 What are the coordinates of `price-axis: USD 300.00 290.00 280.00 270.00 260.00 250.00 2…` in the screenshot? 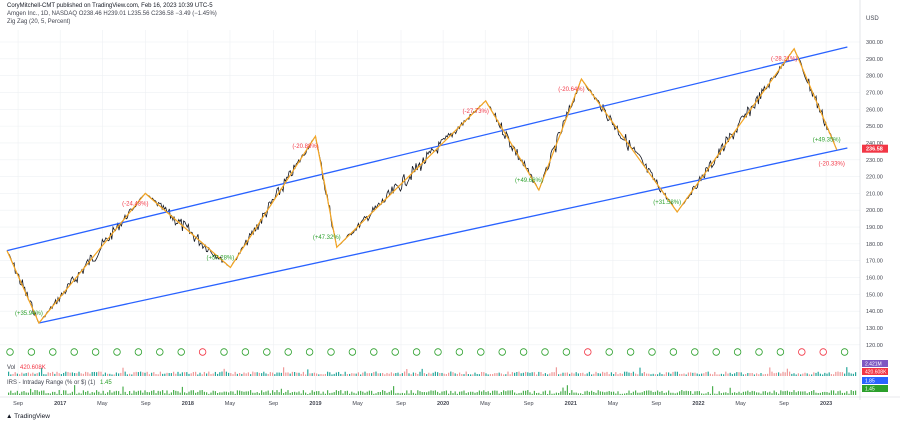 It's located at (873, 200).